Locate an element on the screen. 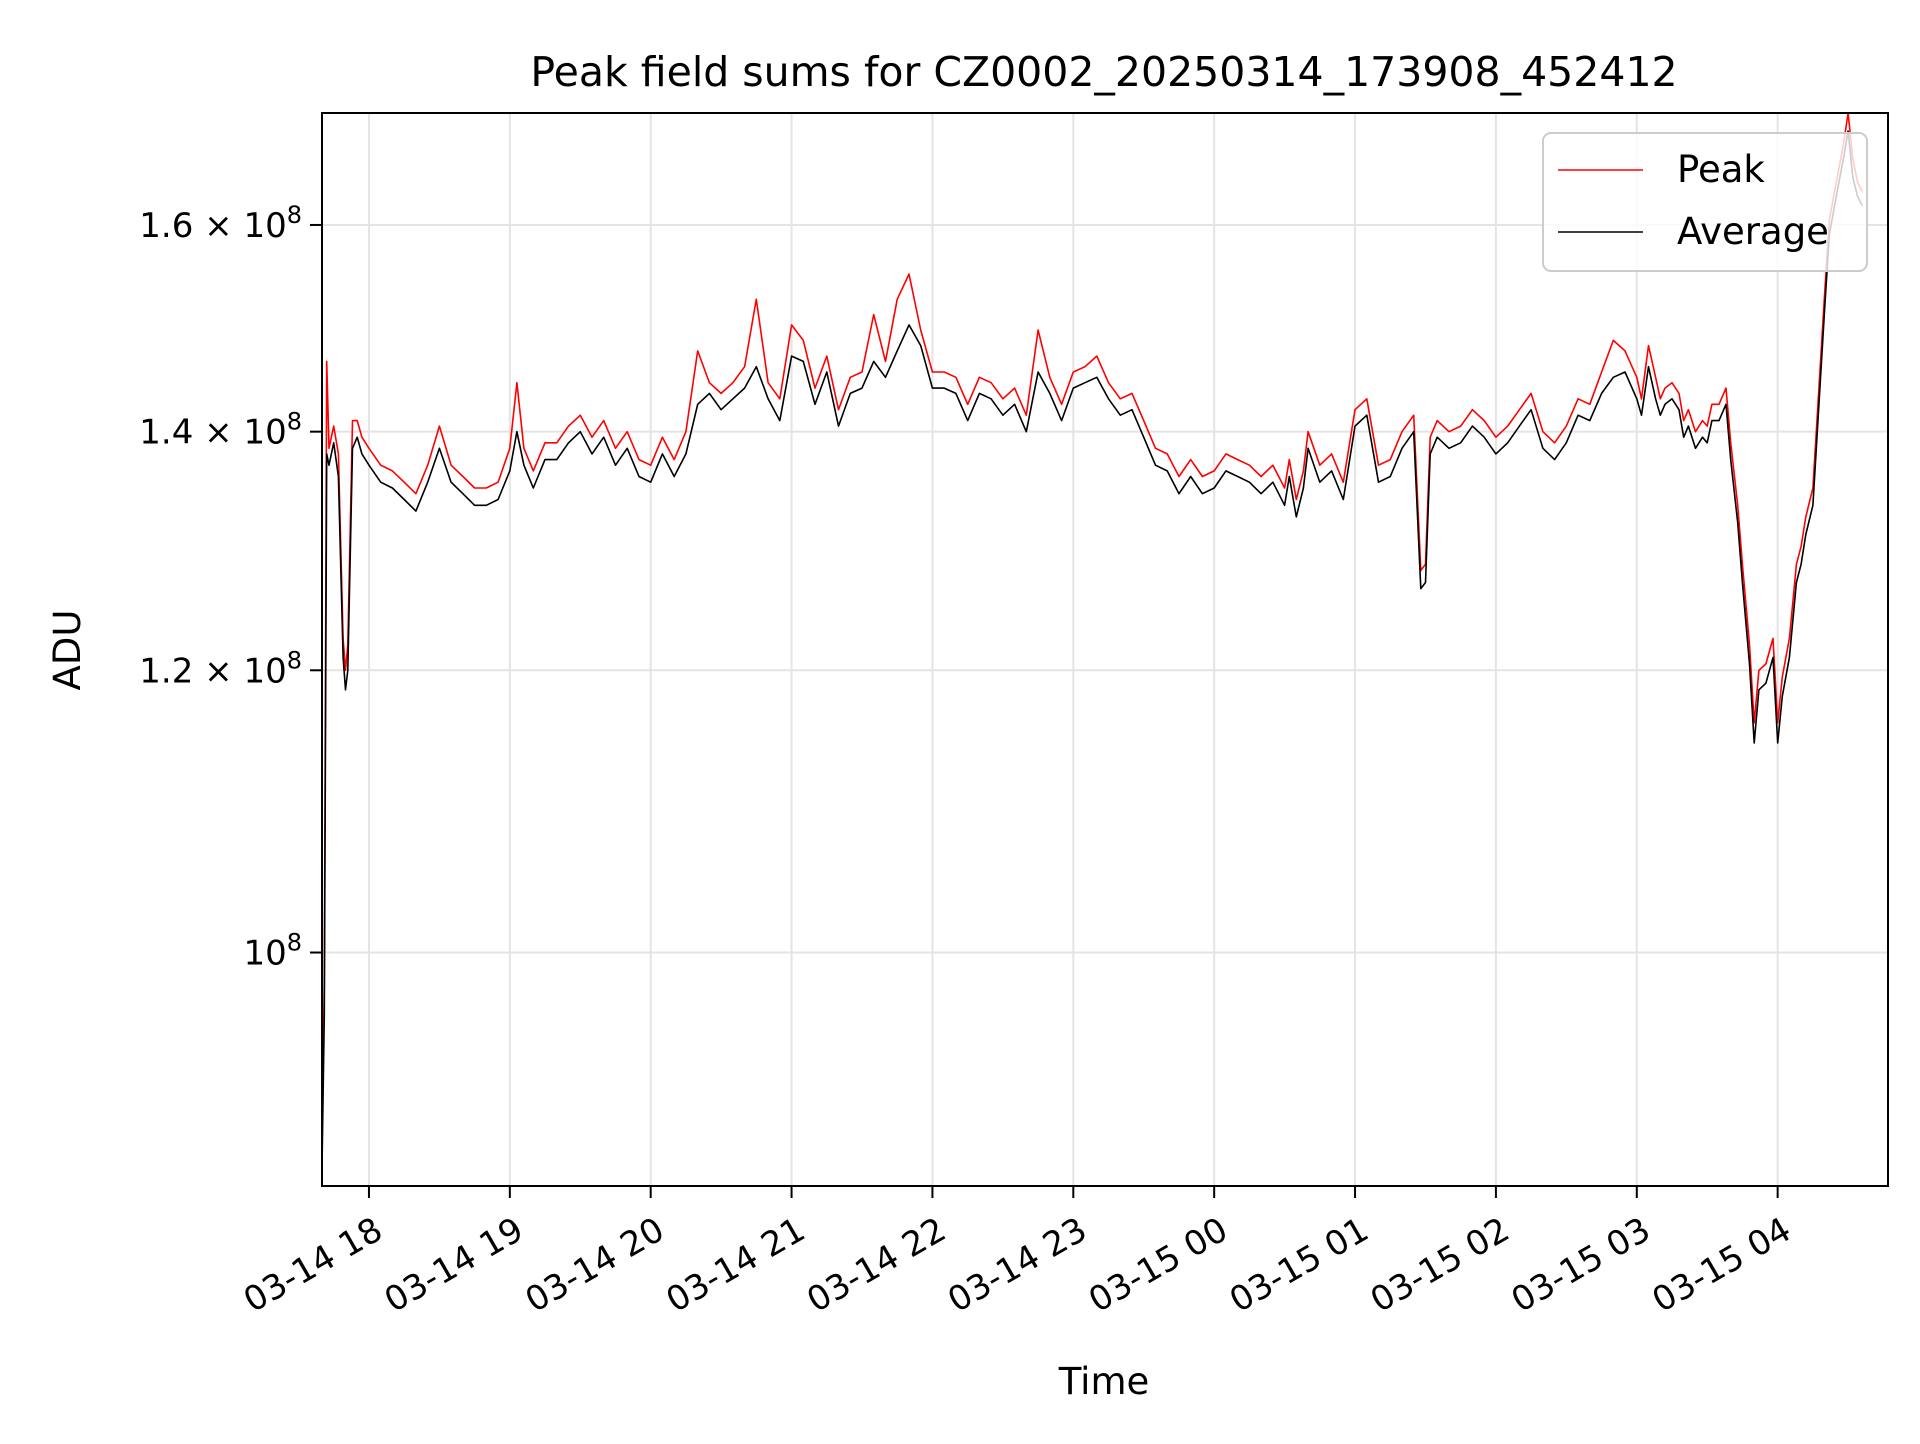 The image size is (1920, 1444). legend-average-label: Average is located at coordinates (1753, 231).